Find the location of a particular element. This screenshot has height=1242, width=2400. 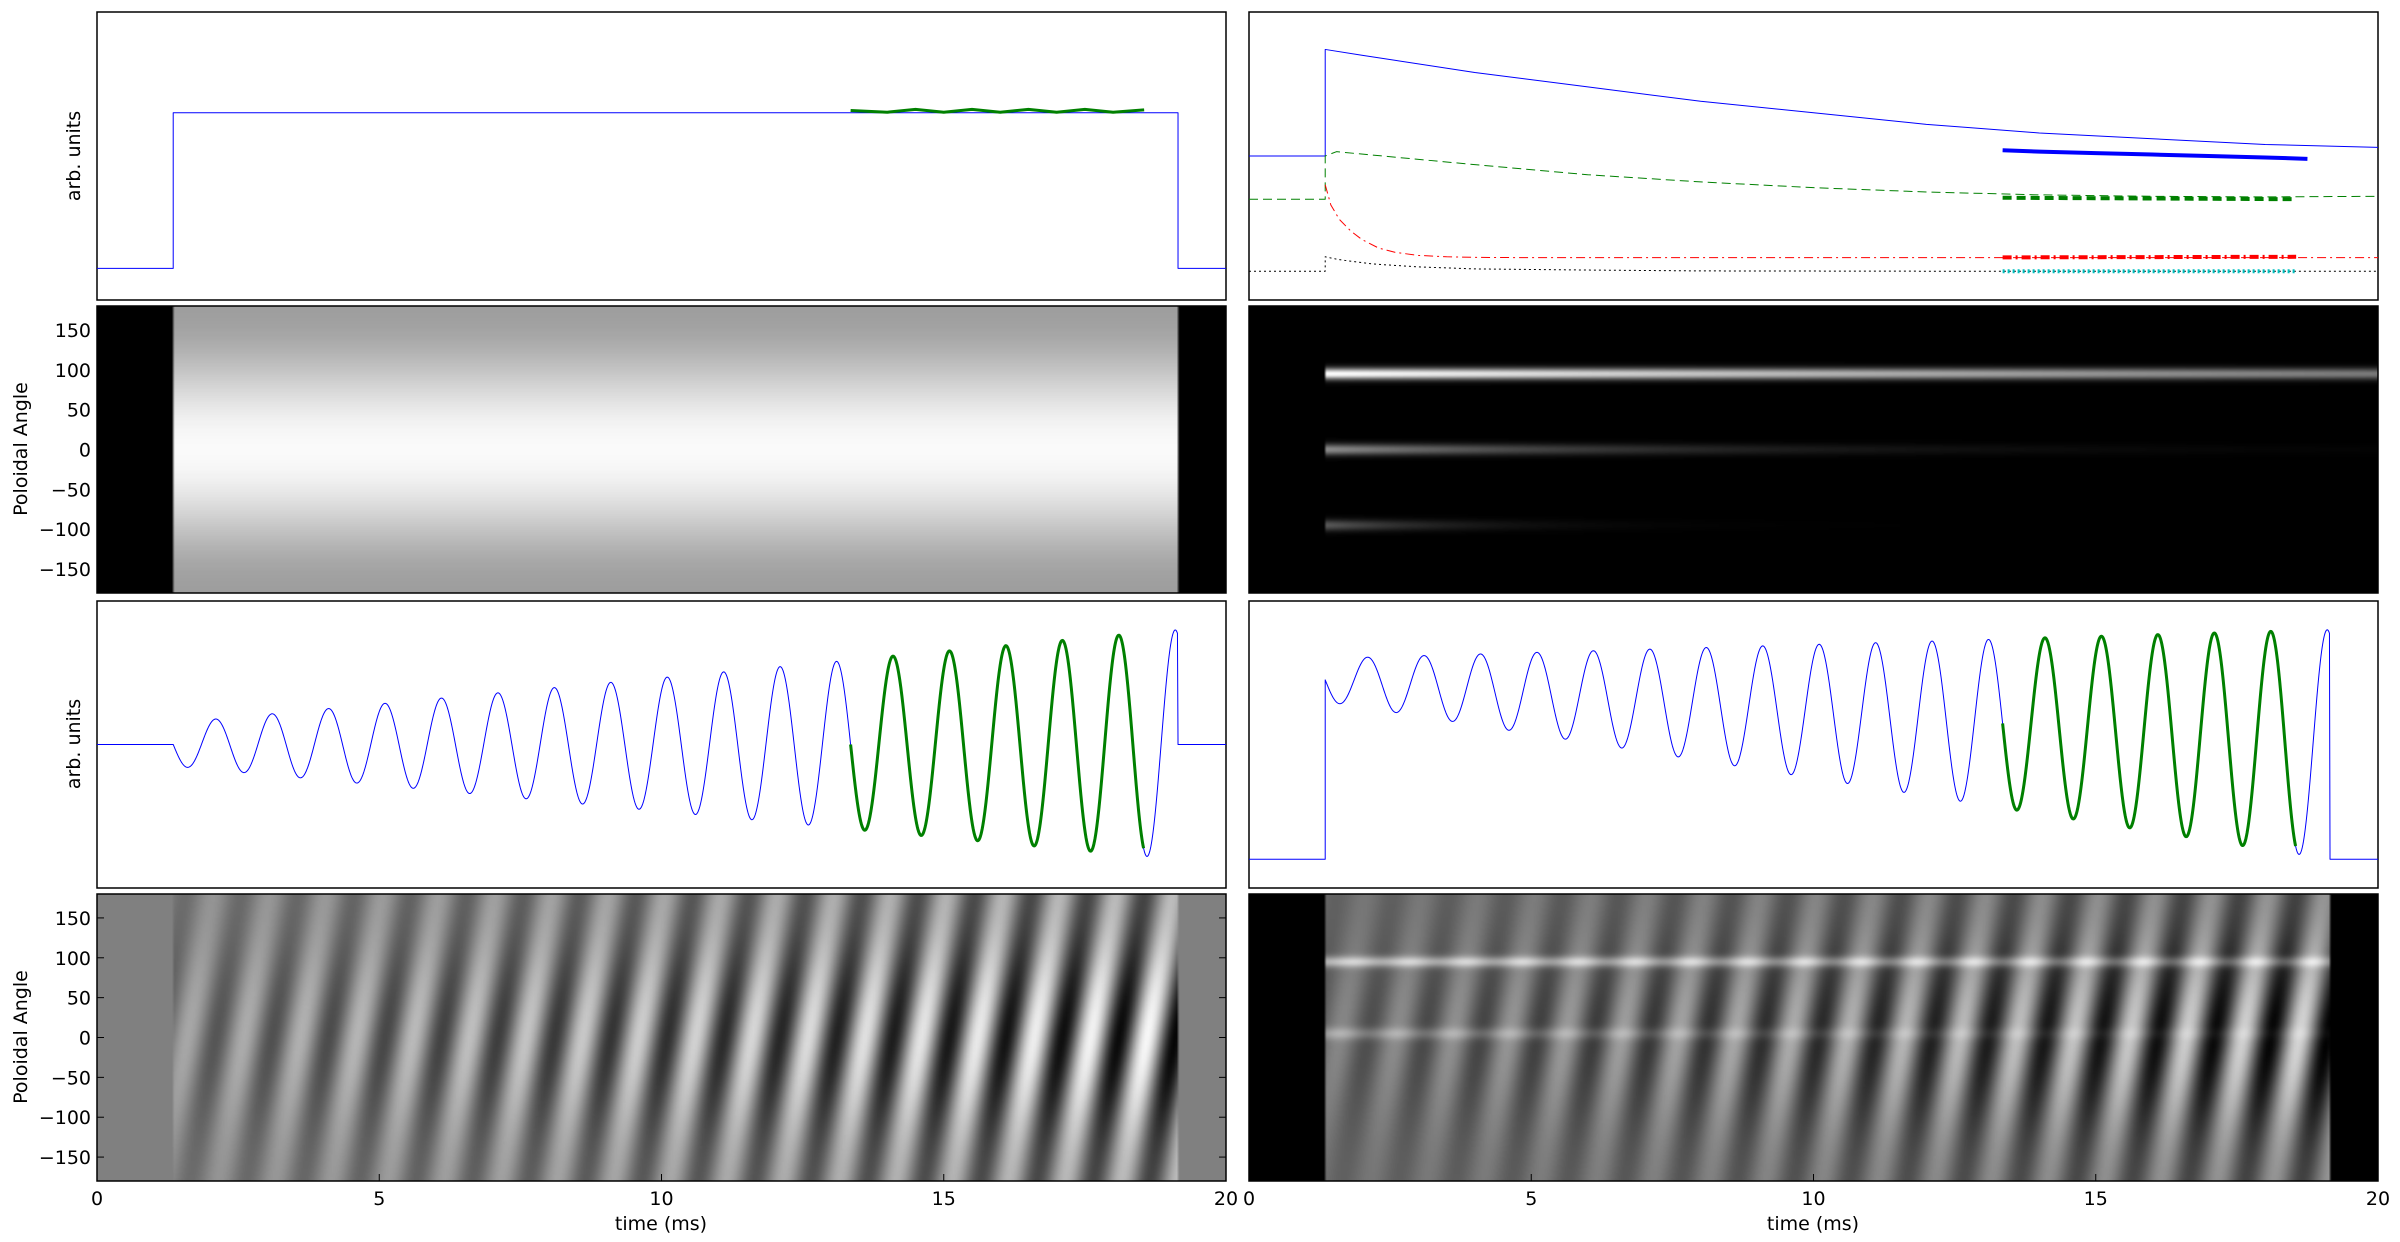

panel-left-map: 150 100 50 0 −50 −100 −150 Poloidal Angle is located at coordinates (618, 449).